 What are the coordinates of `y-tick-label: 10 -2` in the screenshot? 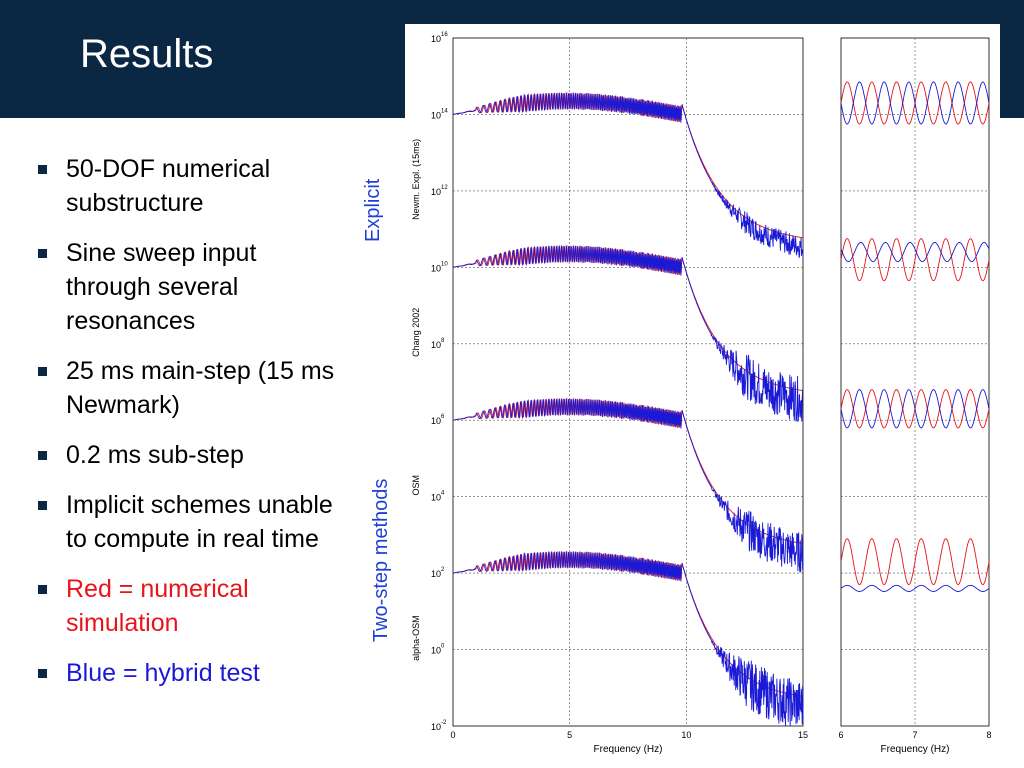 It's located at (439, 726).